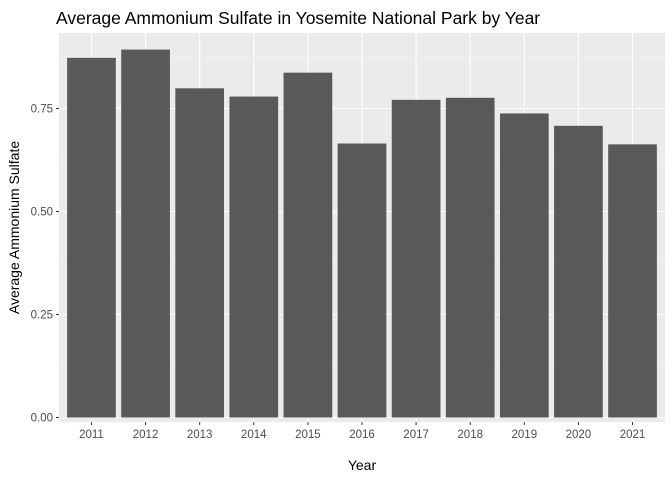  Describe the element at coordinates (200, 253) in the screenshot. I see `bar-2013` at that location.